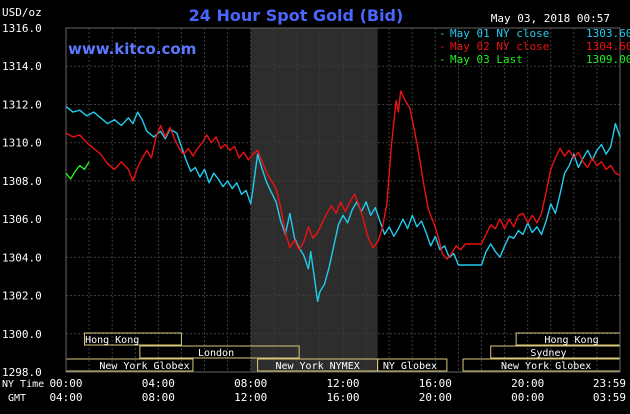 Image resolution: width=630 pixels, height=414 pixels. I want to click on x-tick-label-gmt: 20:00, so click(435, 397).